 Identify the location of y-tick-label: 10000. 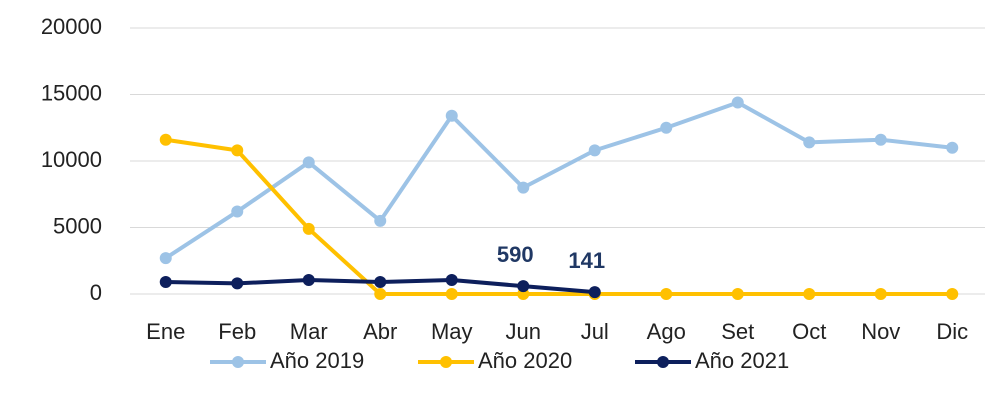
(71, 159).